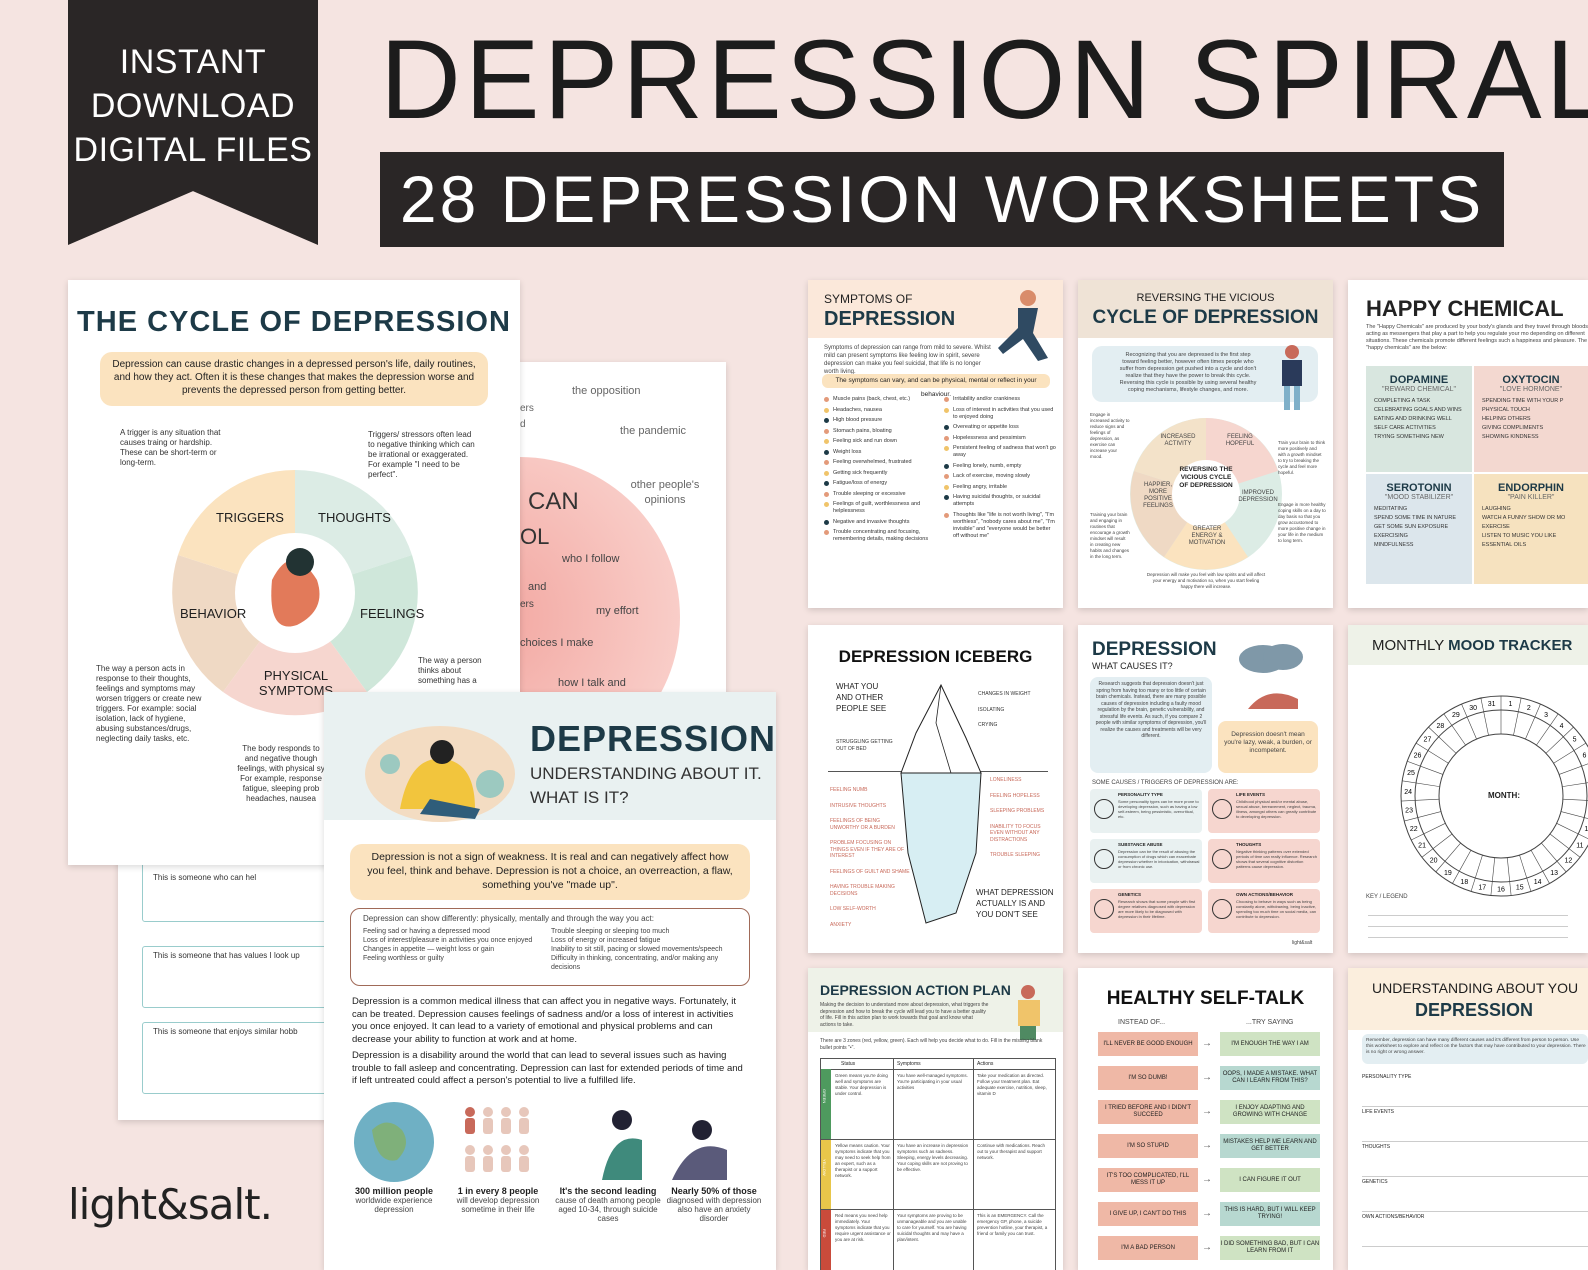 This screenshot has width=1588, height=1270. I want to click on seg-increased-activity: INCREASED ACTIVITY, so click(1178, 440).